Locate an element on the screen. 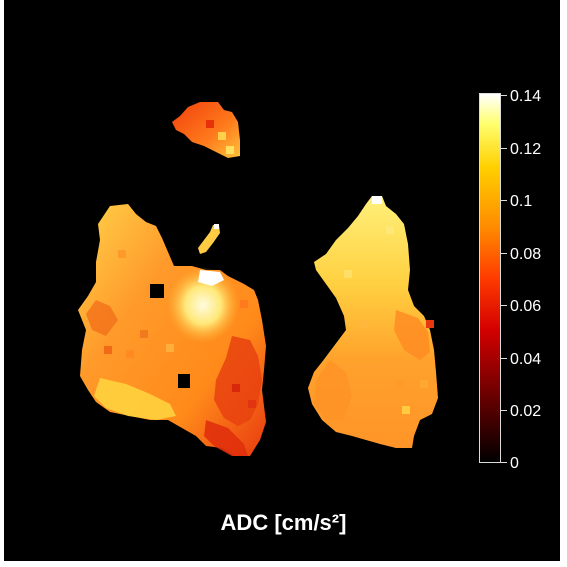 Image resolution: width=567 pixels, height=567 pixels. colorbar-tick-label: 0.02 is located at coordinates (526, 411).